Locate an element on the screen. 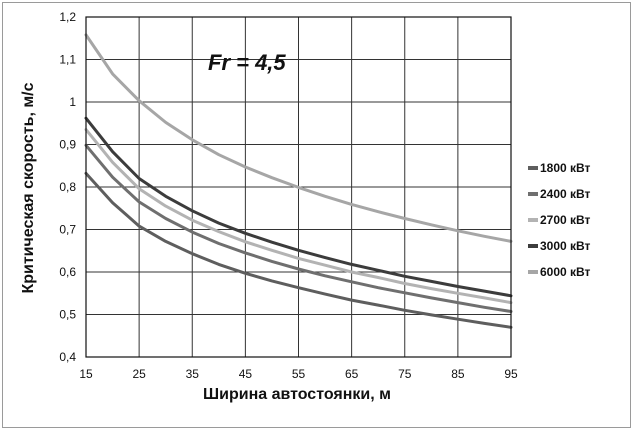 This screenshot has width=635, height=432. x-tick-label: 95 is located at coordinates (511, 374).